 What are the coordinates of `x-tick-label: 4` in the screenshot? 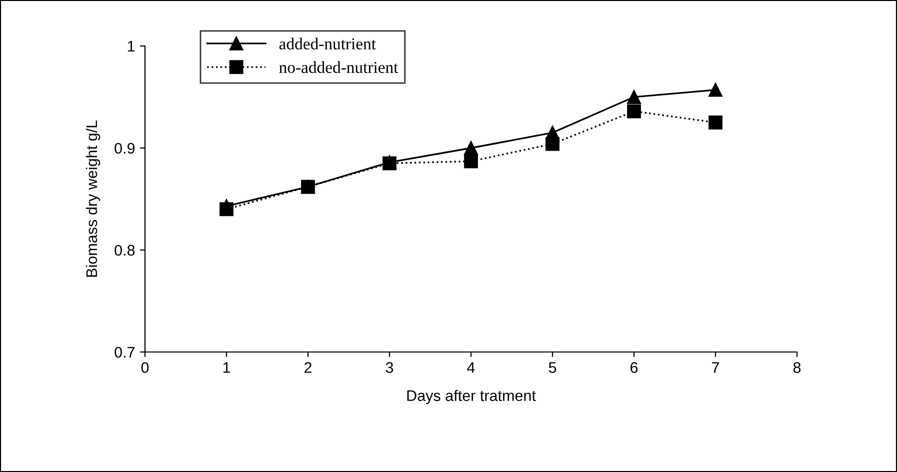 It's located at (471, 367).